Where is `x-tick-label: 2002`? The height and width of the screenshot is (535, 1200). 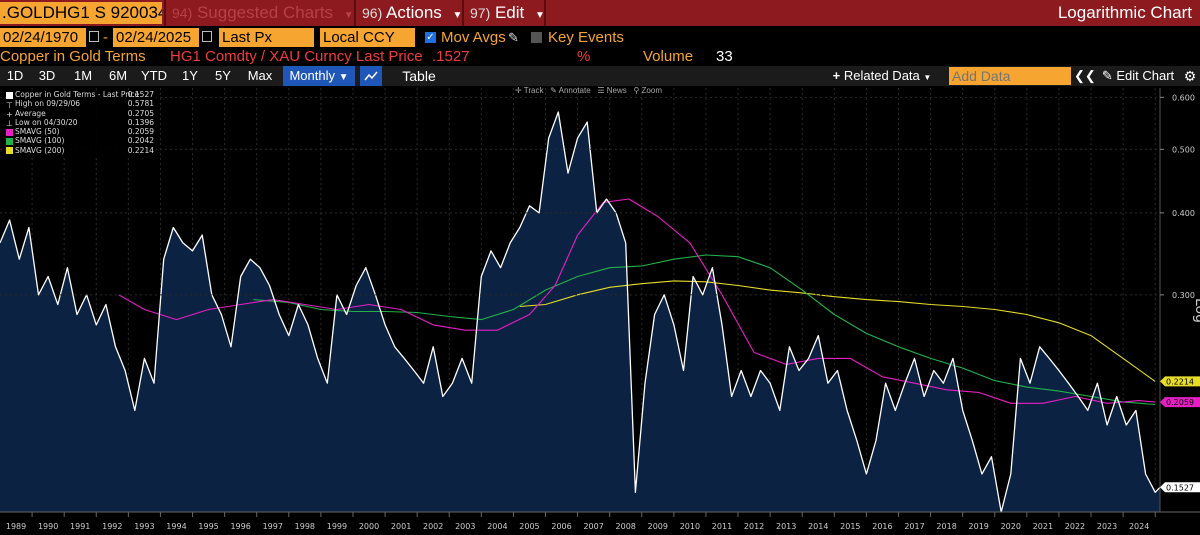 x-tick-label: 2002 is located at coordinates (433, 526).